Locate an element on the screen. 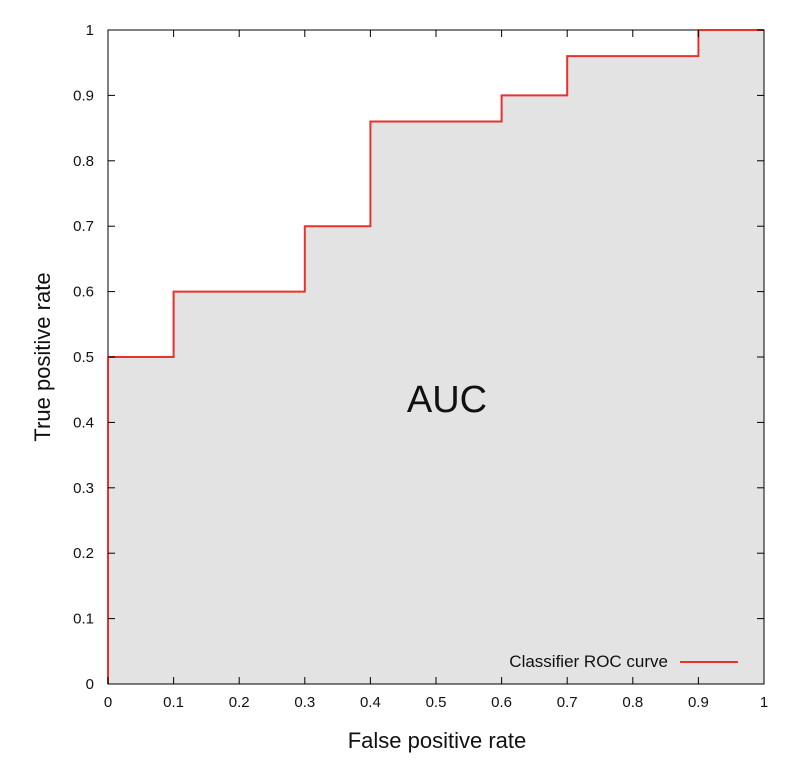 This screenshot has width=802, height=776. x-tick-label: 0.1 is located at coordinates (173, 702).